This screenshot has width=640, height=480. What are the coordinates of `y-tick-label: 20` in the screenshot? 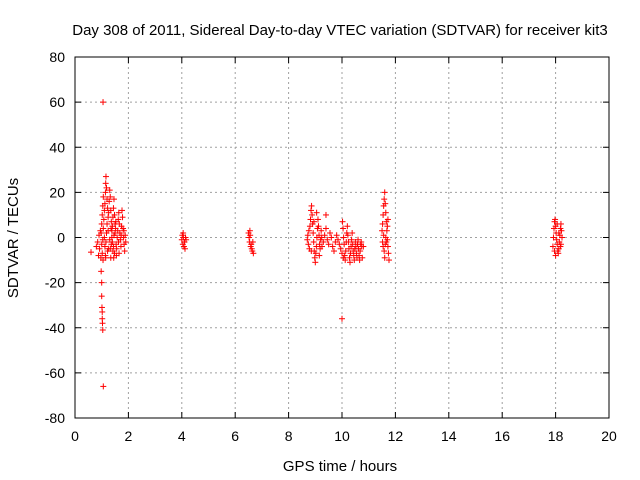 It's located at (57, 192).